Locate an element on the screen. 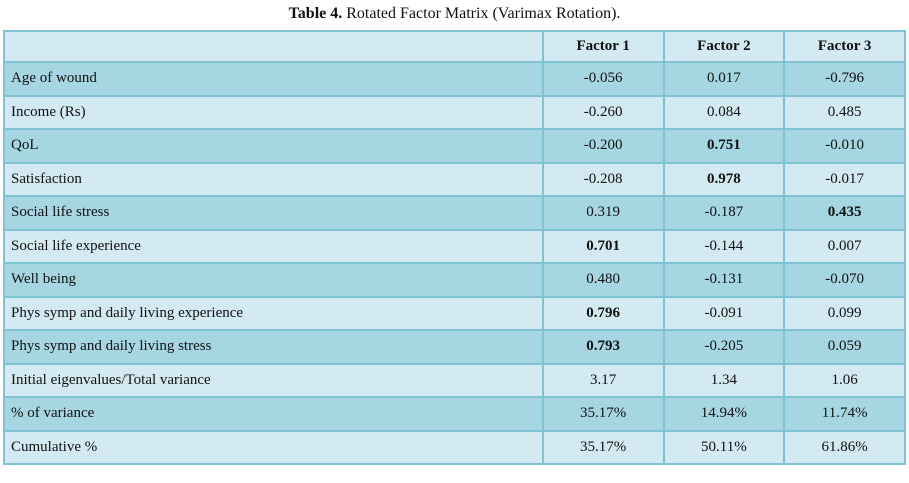 Image resolution: width=909 pixels, height=483 pixels. row-label-cell: % of variance is located at coordinates (273, 414).